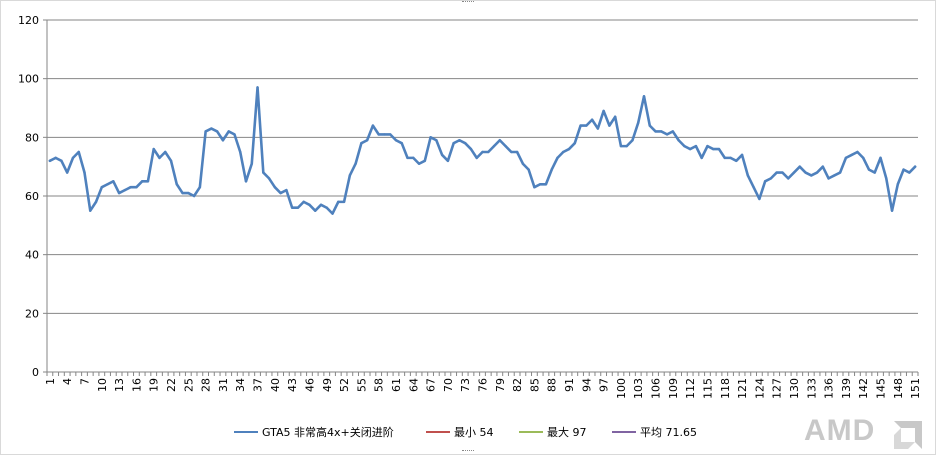 This screenshot has height=455, width=936. What do you see at coordinates (621, 388) in the screenshot?
I see `x-tick-label: 100` at bounding box center [621, 388].